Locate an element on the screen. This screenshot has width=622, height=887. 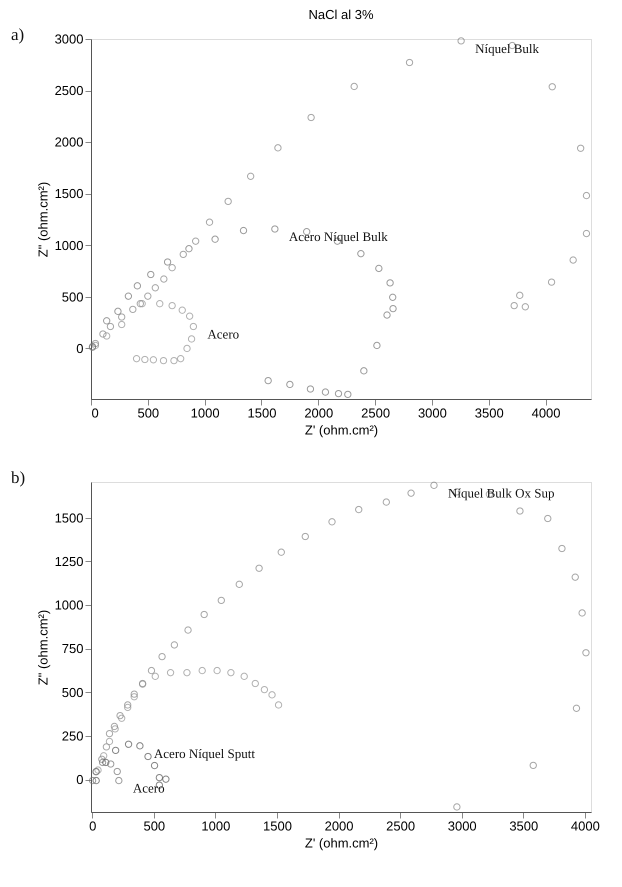
chart-title: NaCl al 3% is located at coordinates (341, 14).